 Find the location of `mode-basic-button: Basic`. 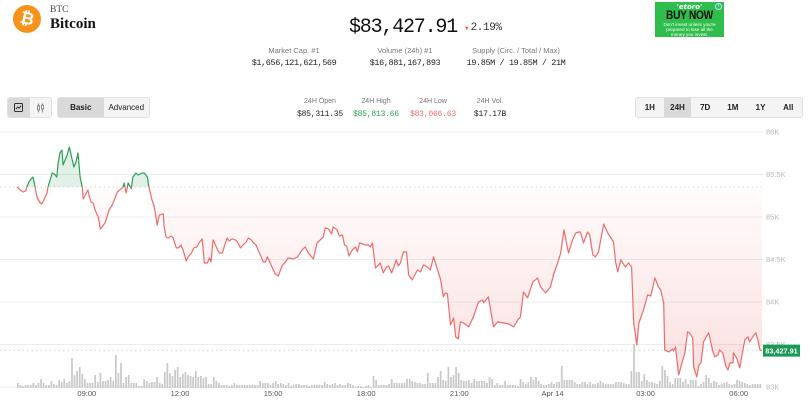

mode-basic-button: Basic is located at coordinates (81, 107).